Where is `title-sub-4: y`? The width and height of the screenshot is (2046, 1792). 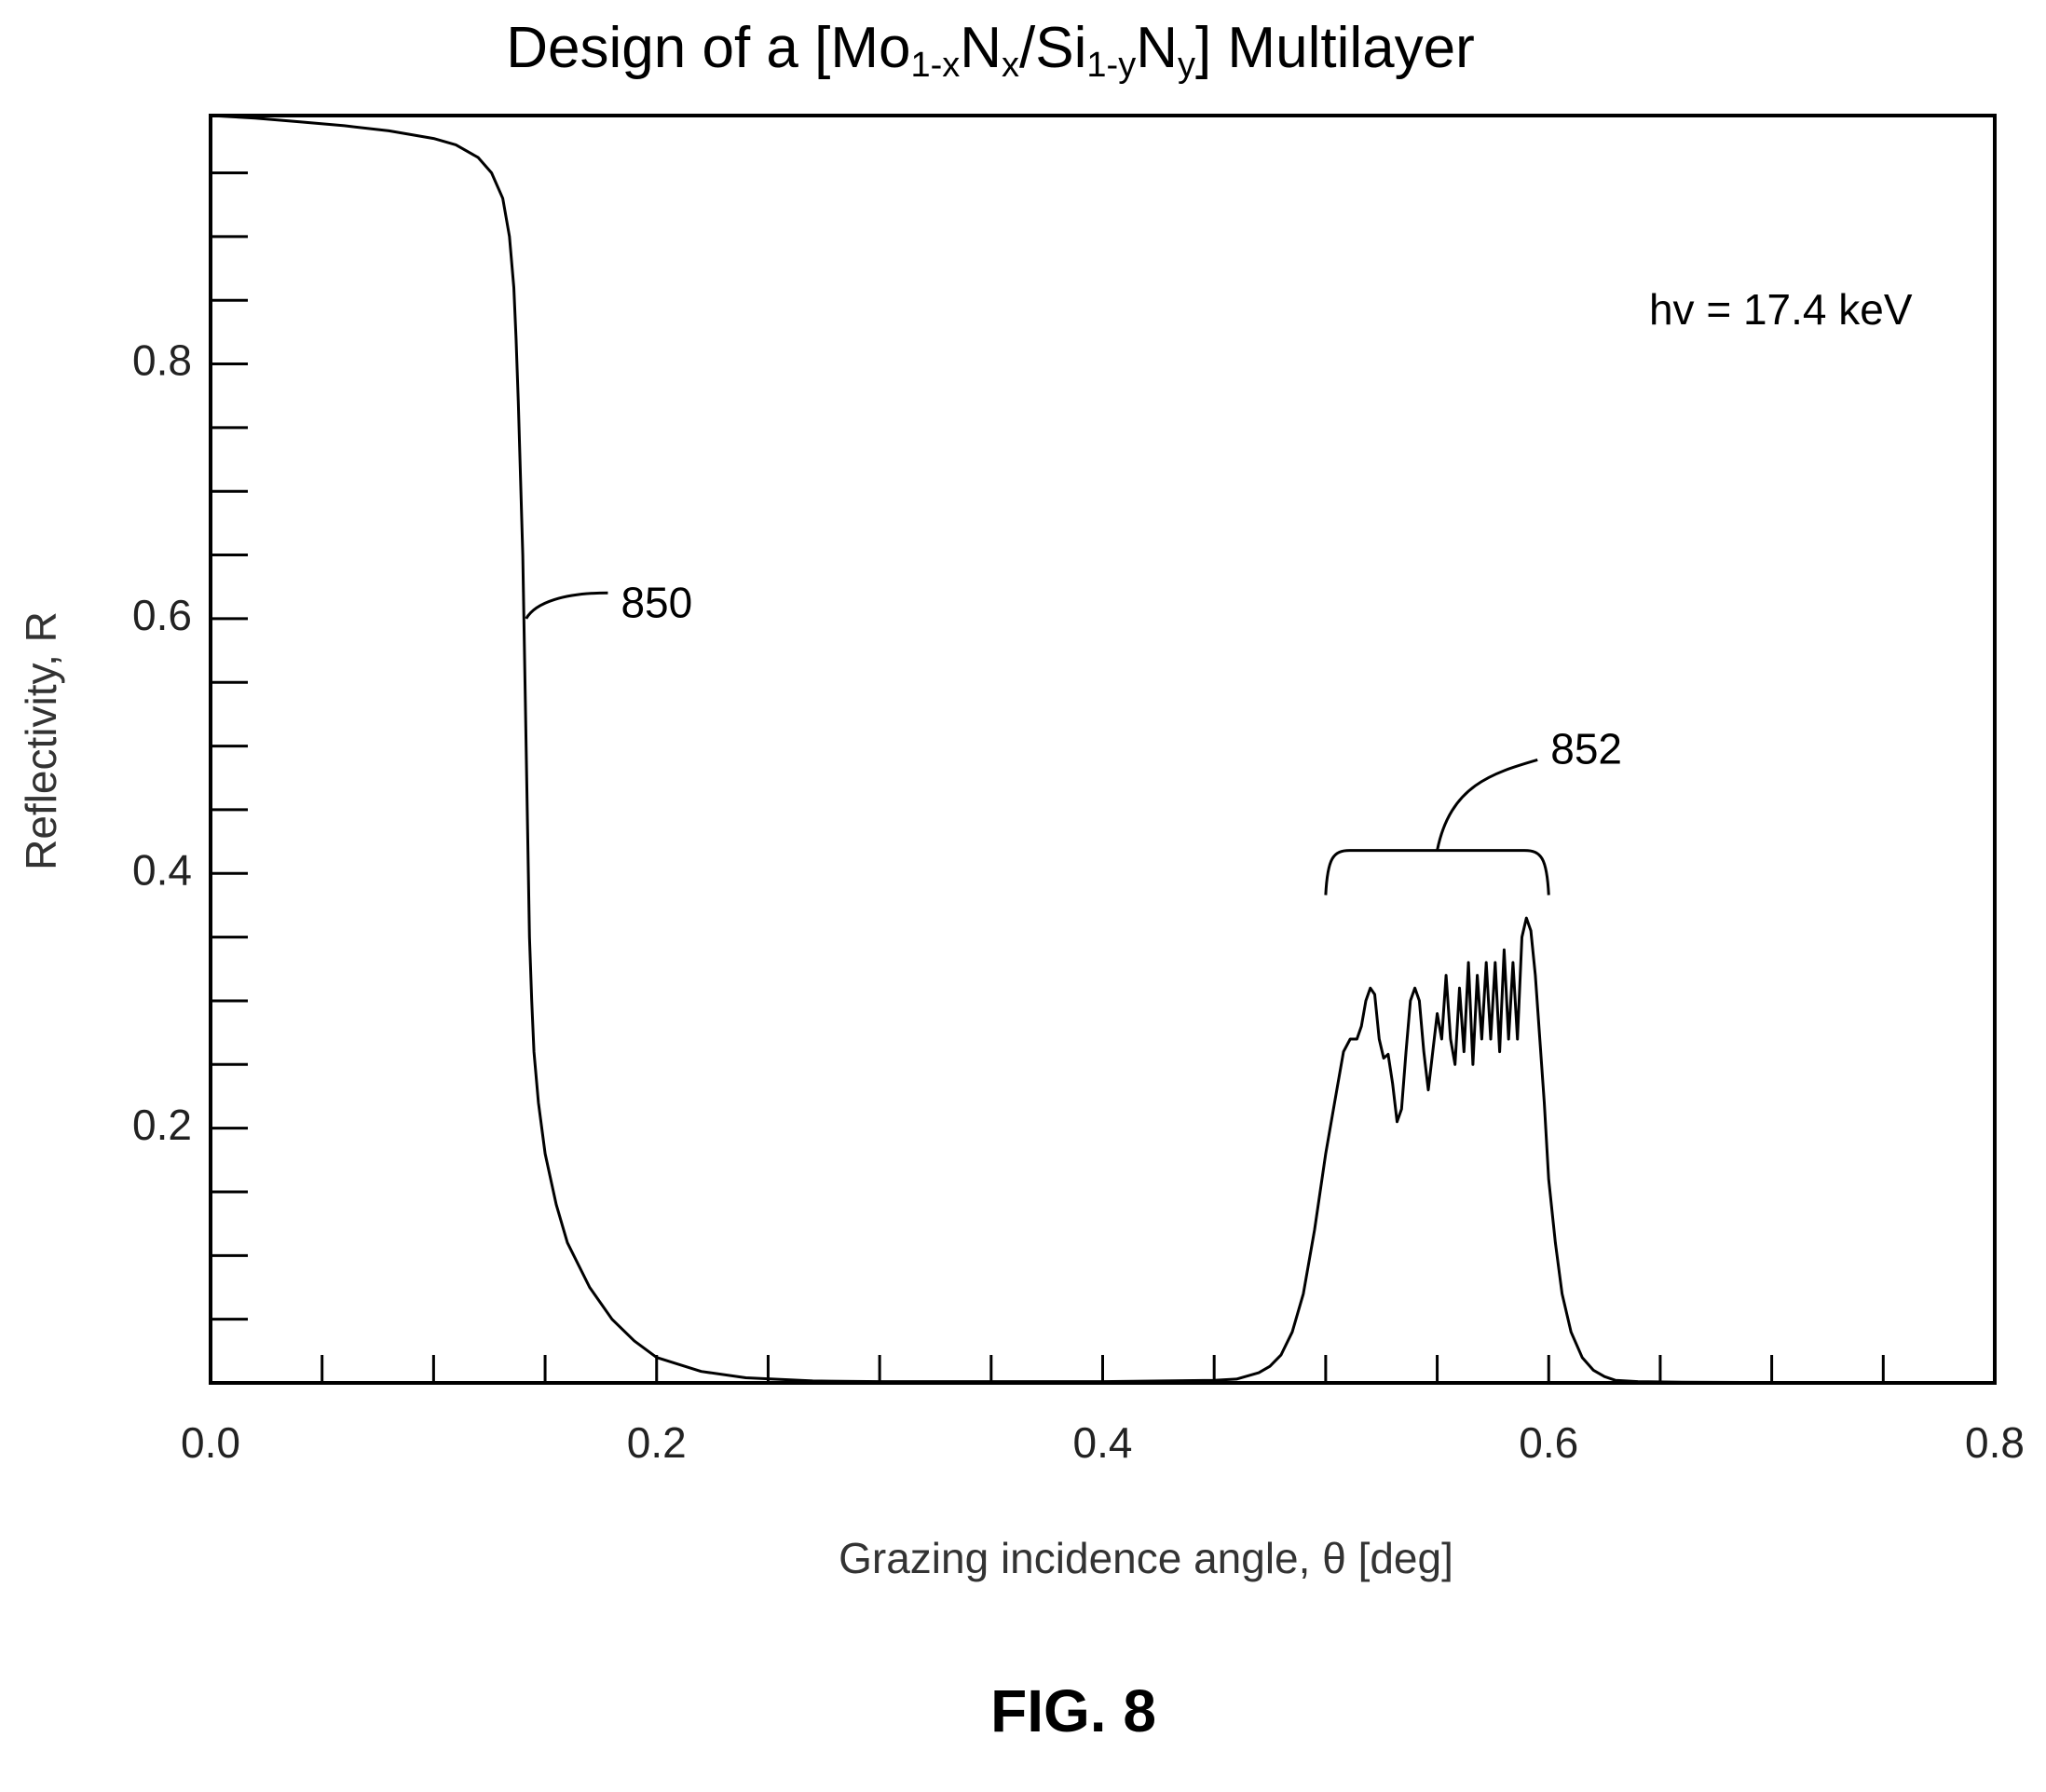 title-sub-4: y is located at coordinates (1186, 65).